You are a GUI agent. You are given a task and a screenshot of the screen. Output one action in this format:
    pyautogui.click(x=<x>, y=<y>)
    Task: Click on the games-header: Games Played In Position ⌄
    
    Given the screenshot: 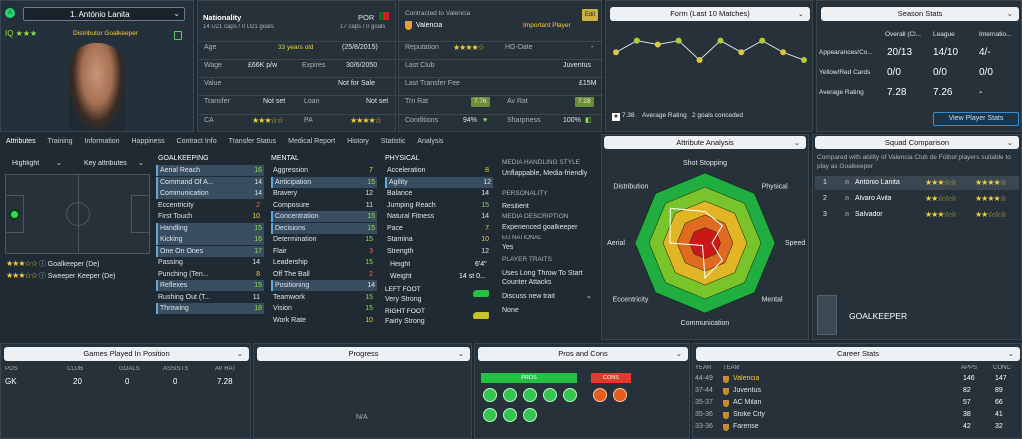 What is the action you would take?
    pyautogui.click(x=126, y=354)
    